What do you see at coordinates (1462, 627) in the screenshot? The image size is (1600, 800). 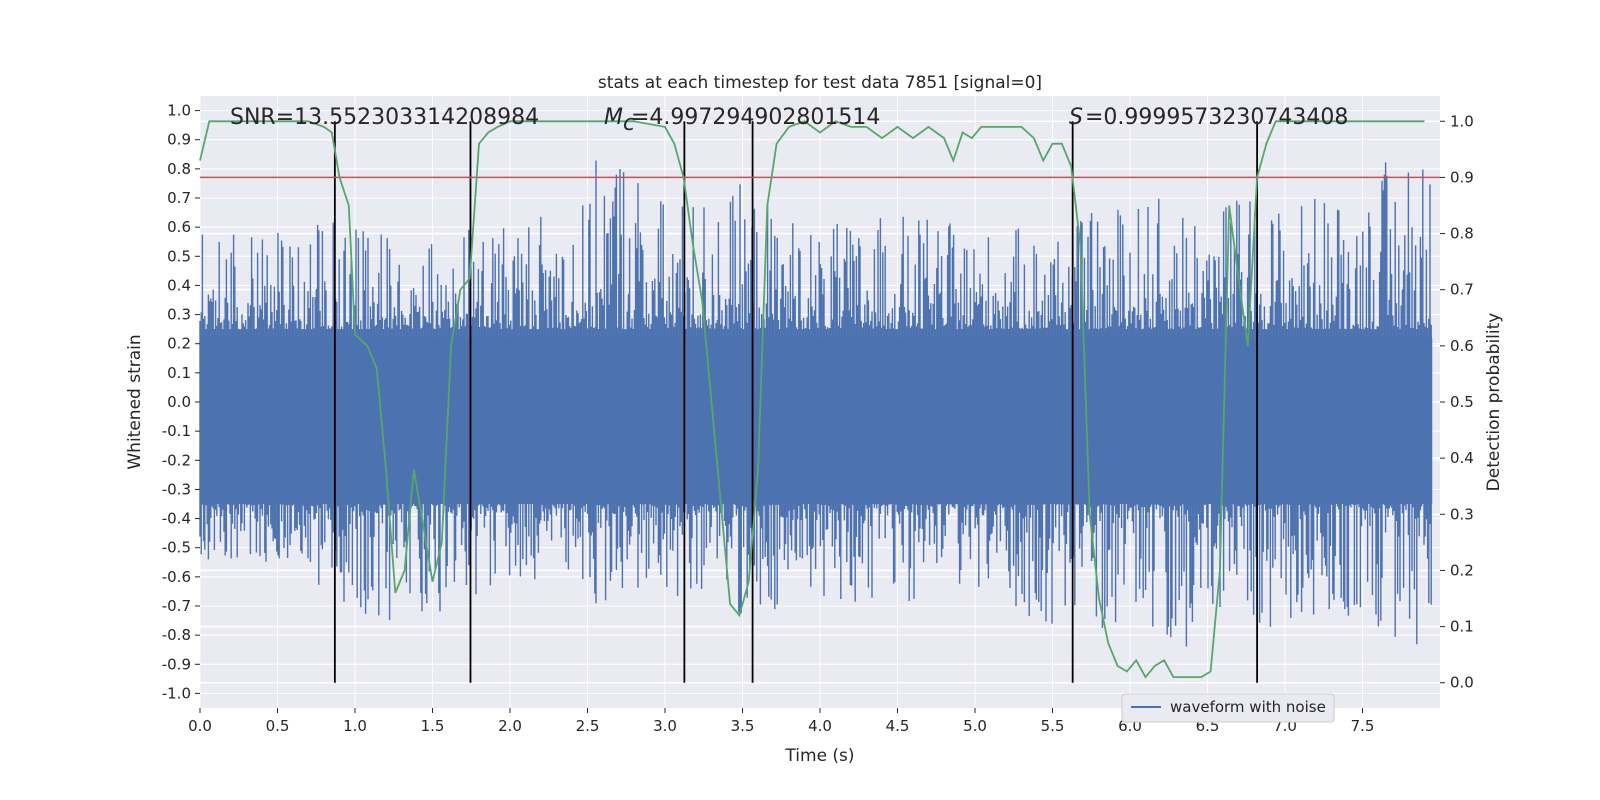 I see `y2-tick-label: 0.1` at bounding box center [1462, 627].